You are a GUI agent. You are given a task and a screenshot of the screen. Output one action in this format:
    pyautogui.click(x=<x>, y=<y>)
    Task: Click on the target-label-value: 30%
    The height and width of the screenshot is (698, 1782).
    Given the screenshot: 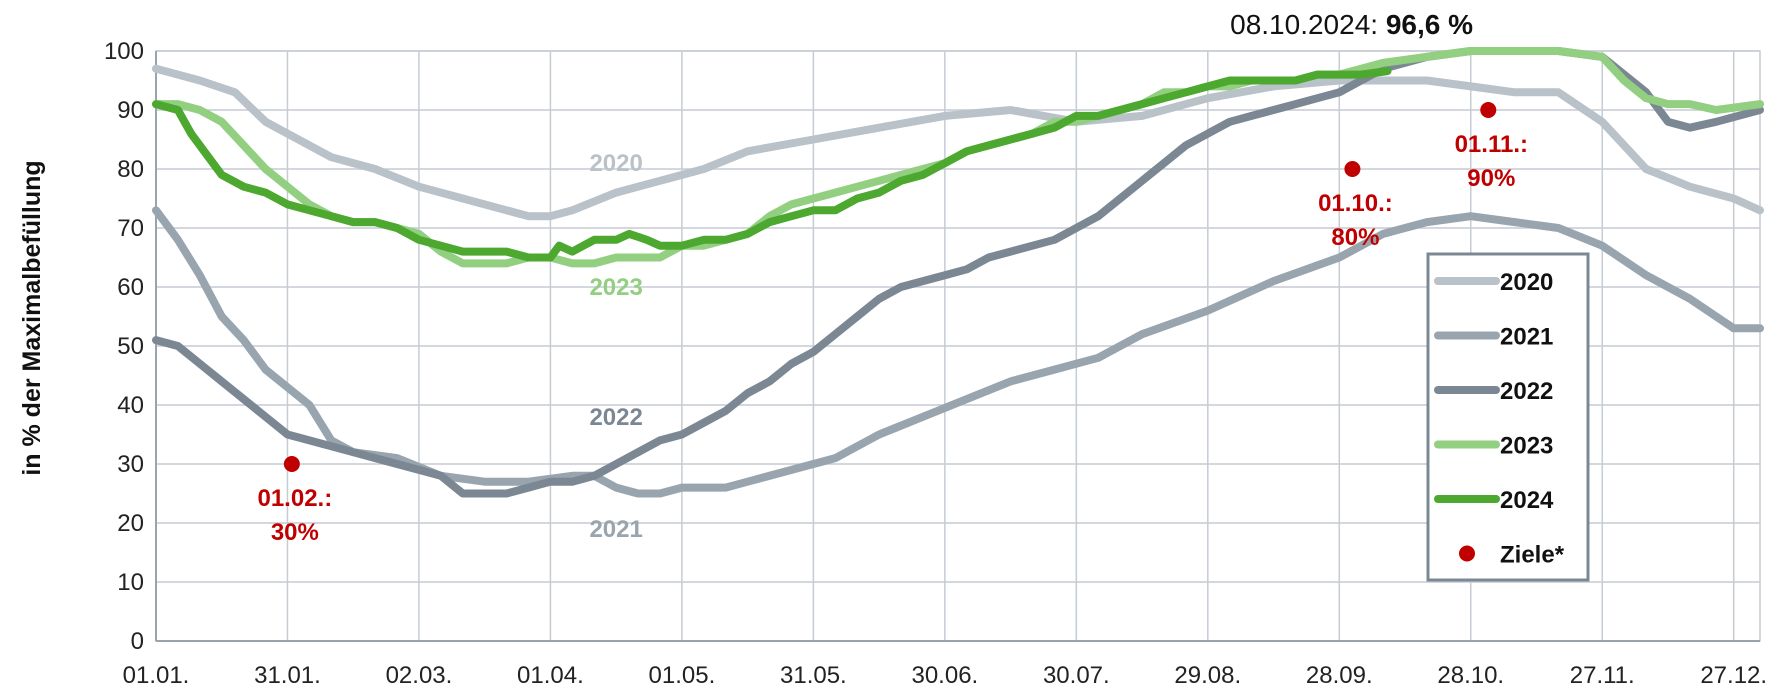 What is the action you would take?
    pyautogui.click(x=295, y=532)
    